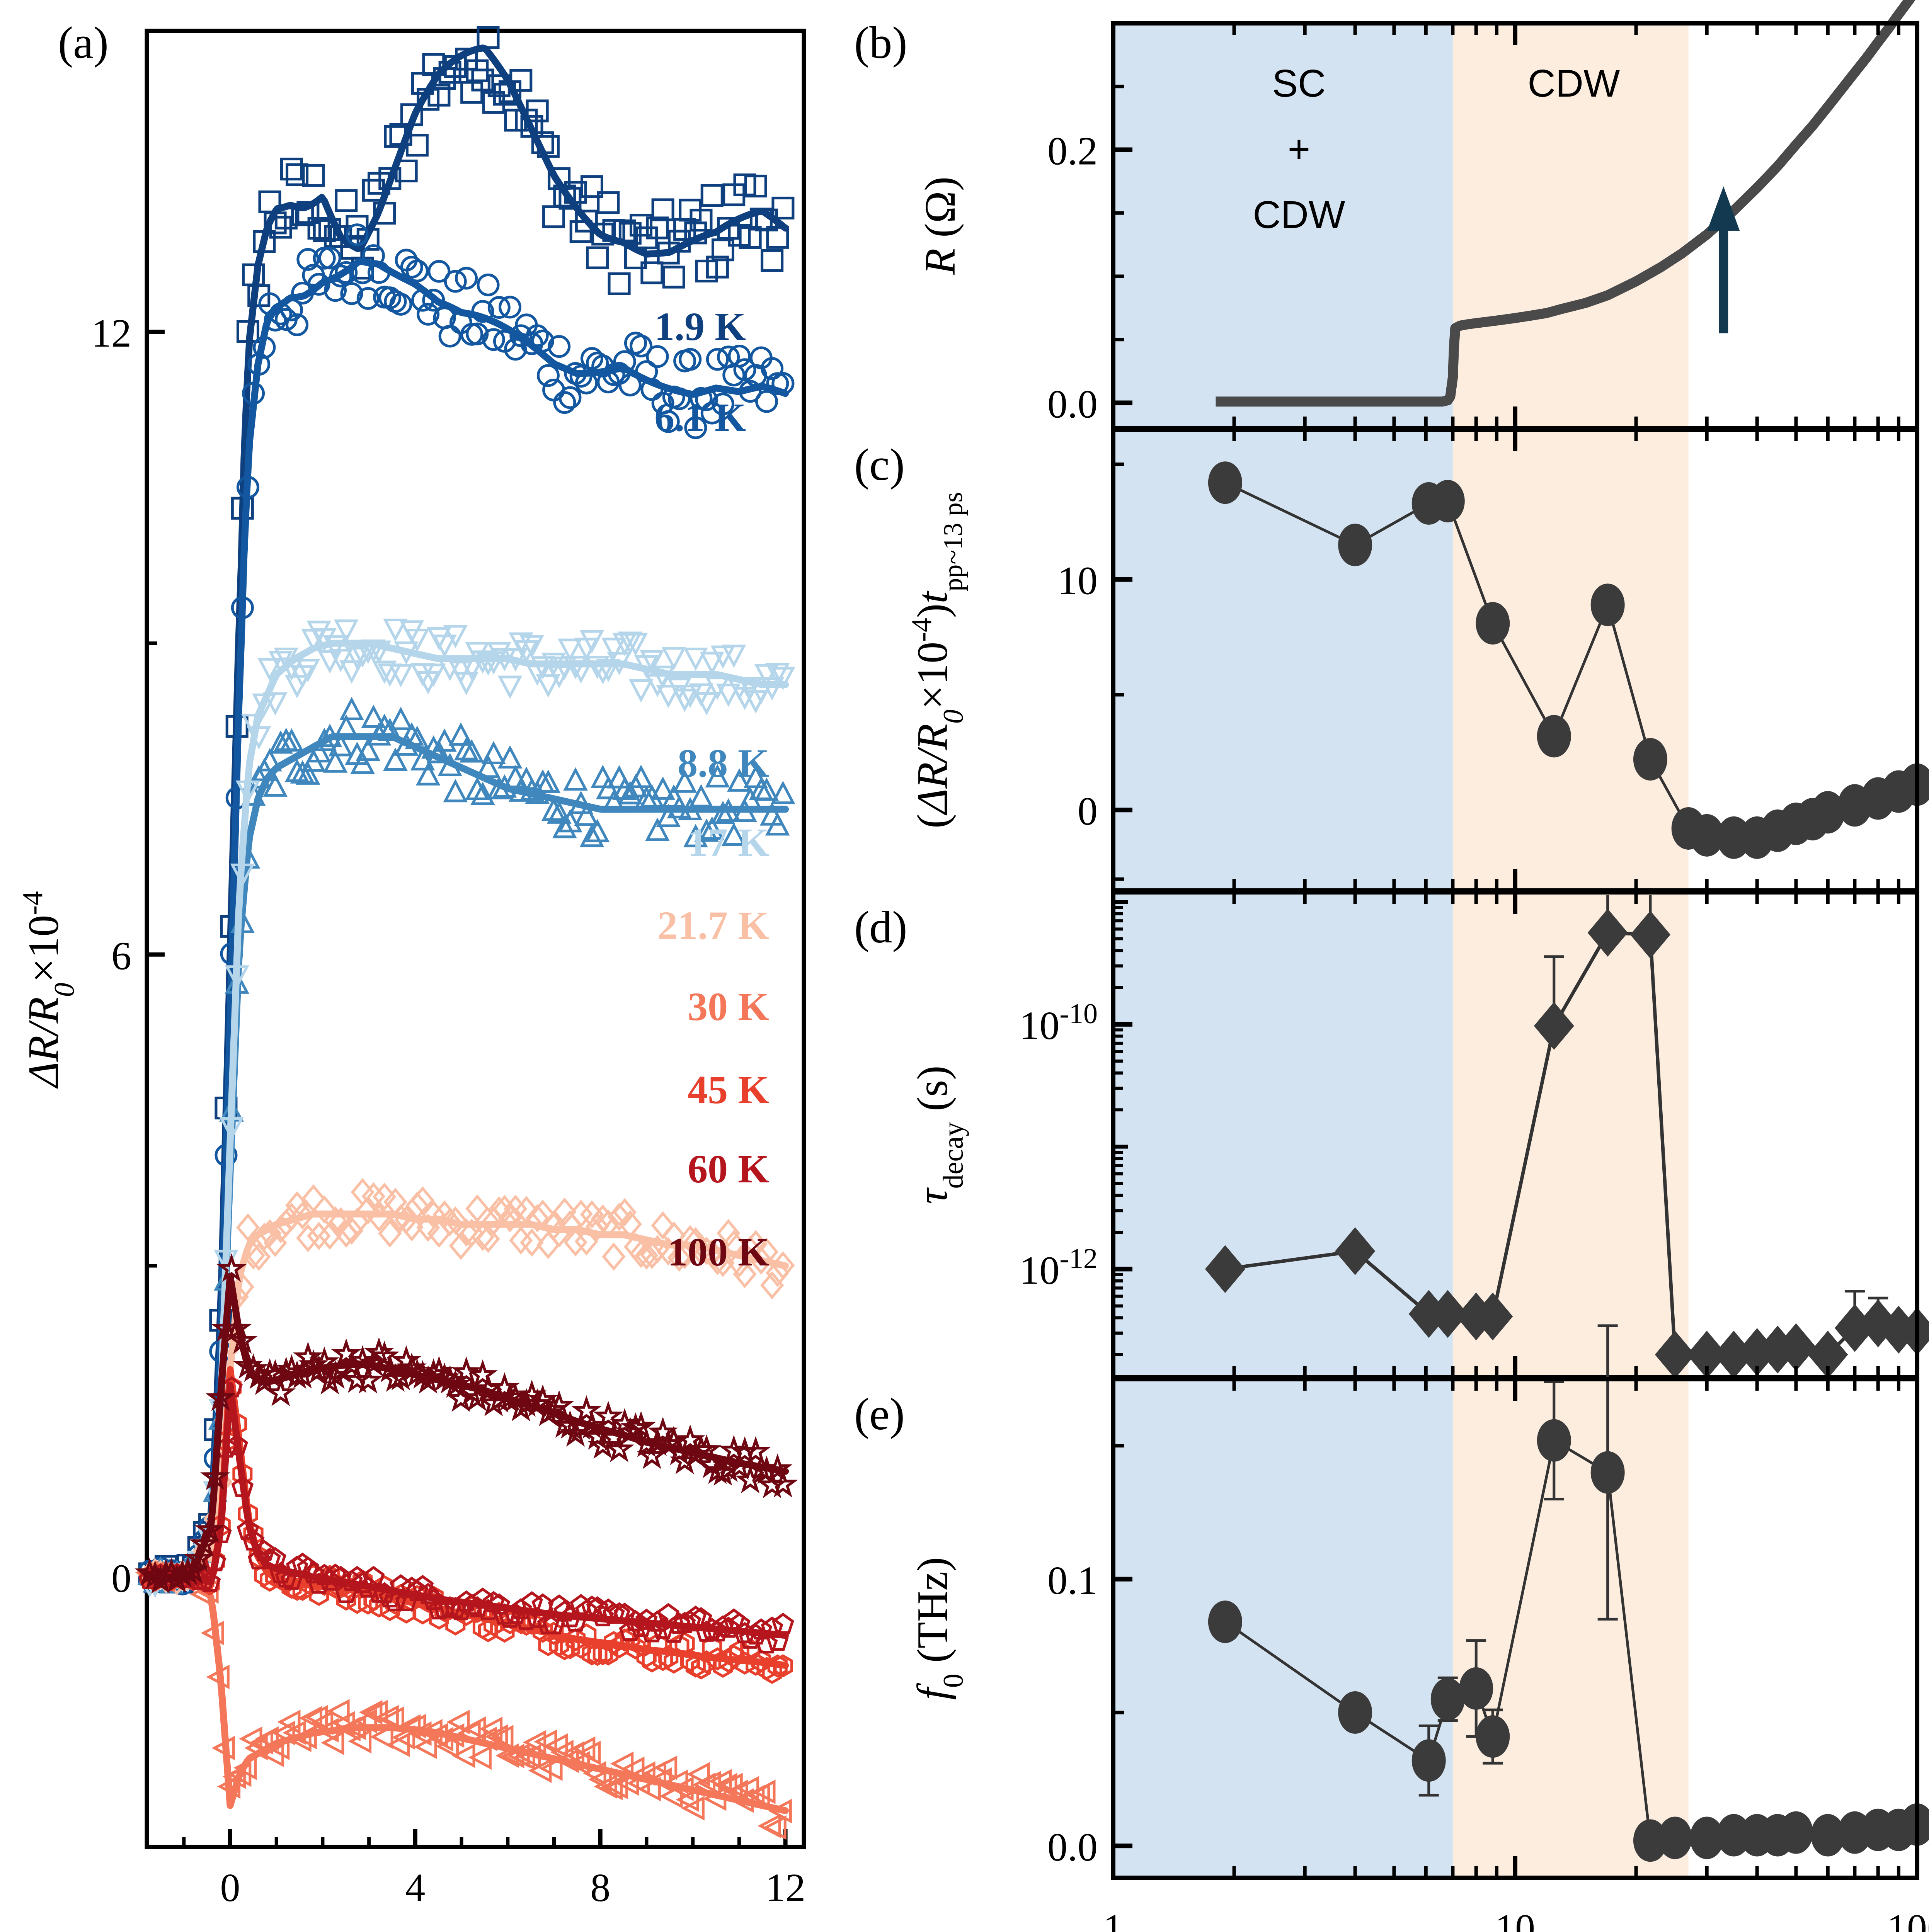  I want to click on temperature-axis: 110100T (K), so click(1516, 1919).